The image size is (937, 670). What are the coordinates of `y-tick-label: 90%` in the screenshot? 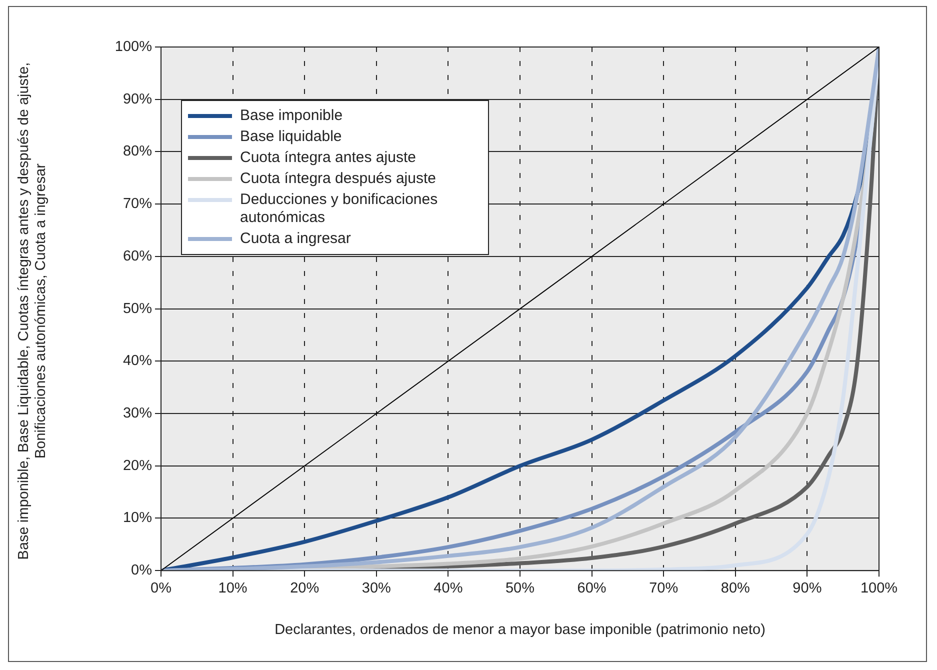 It's located at (137, 99).